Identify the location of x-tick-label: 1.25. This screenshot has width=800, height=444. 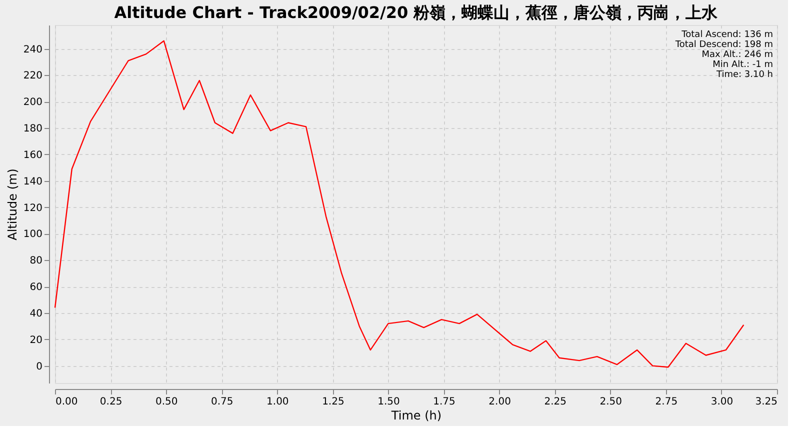
(333, 402).